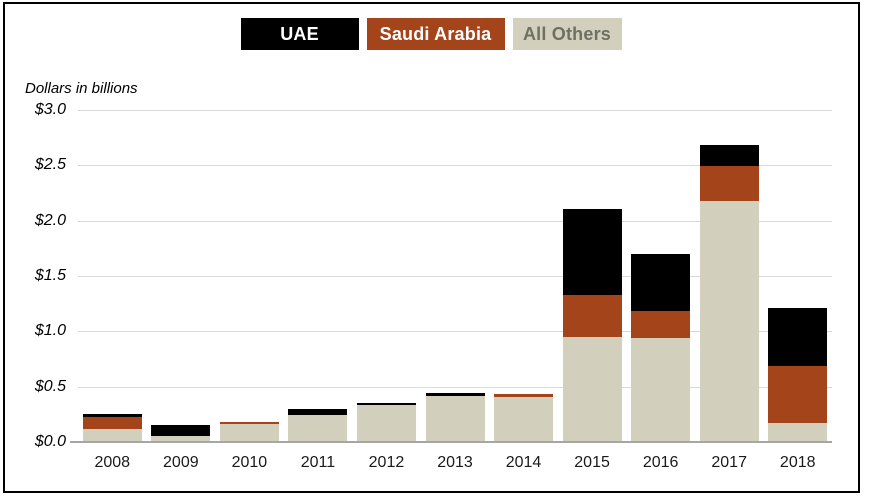 Image resolution: width=871 pixels, height=498 pixels. Describe the element at coordinates (181, 439) in the screenshot. I see `bar-segment-all-others-2009` at that location.